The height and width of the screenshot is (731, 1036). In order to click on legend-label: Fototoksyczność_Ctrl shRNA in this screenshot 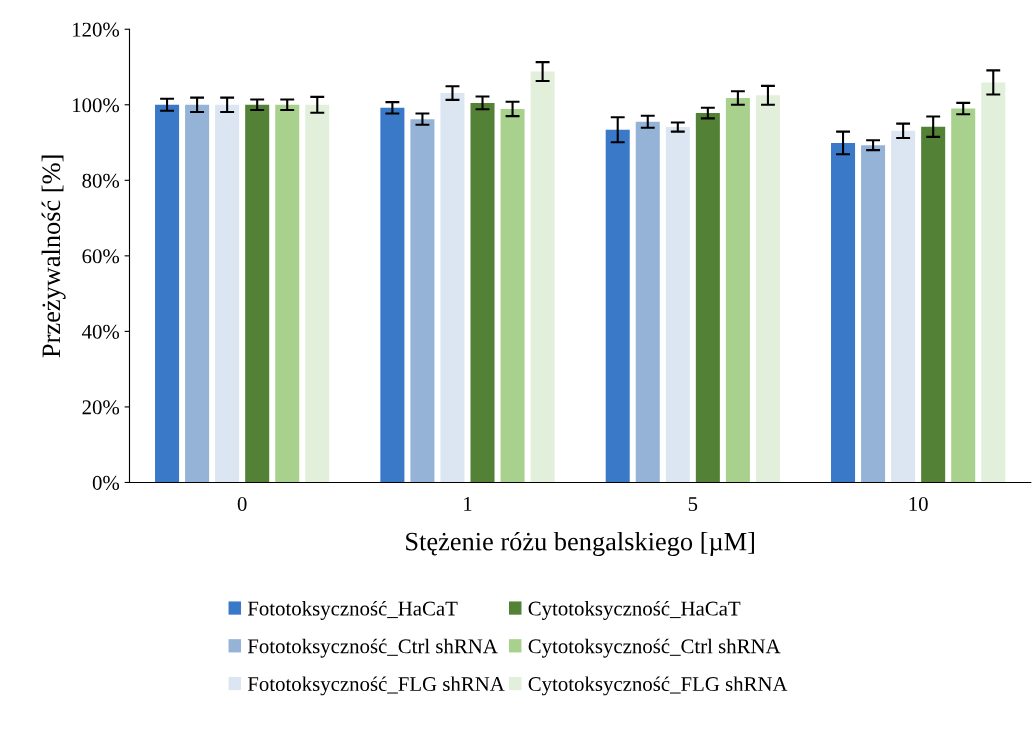, I will do `click(372, 648)`.